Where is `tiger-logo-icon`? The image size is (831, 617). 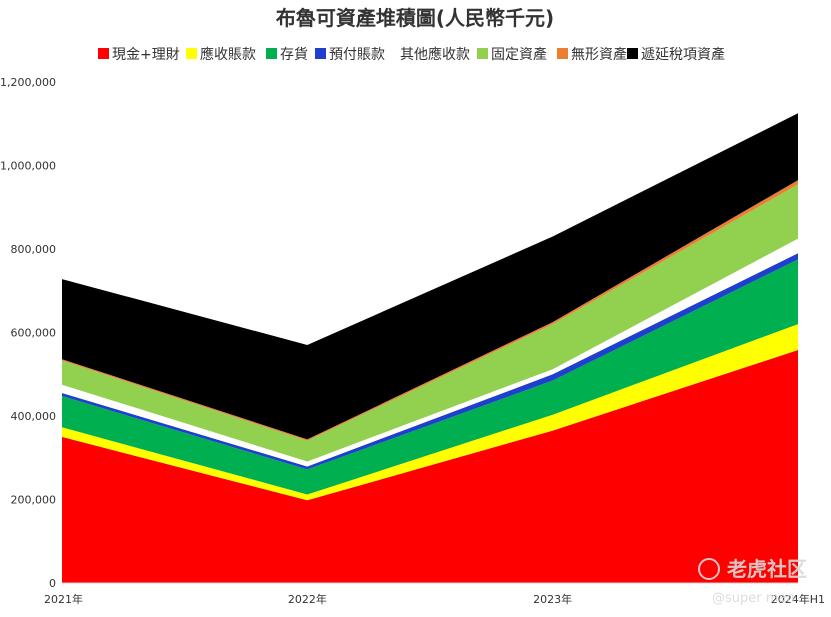 tiger-logo-icon is located at coordinates (709, 569).